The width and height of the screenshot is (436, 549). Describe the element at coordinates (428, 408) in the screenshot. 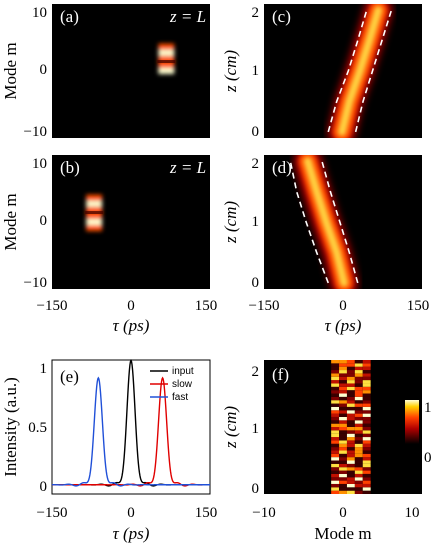

I see `colorbar-label-max: 1` at that location.